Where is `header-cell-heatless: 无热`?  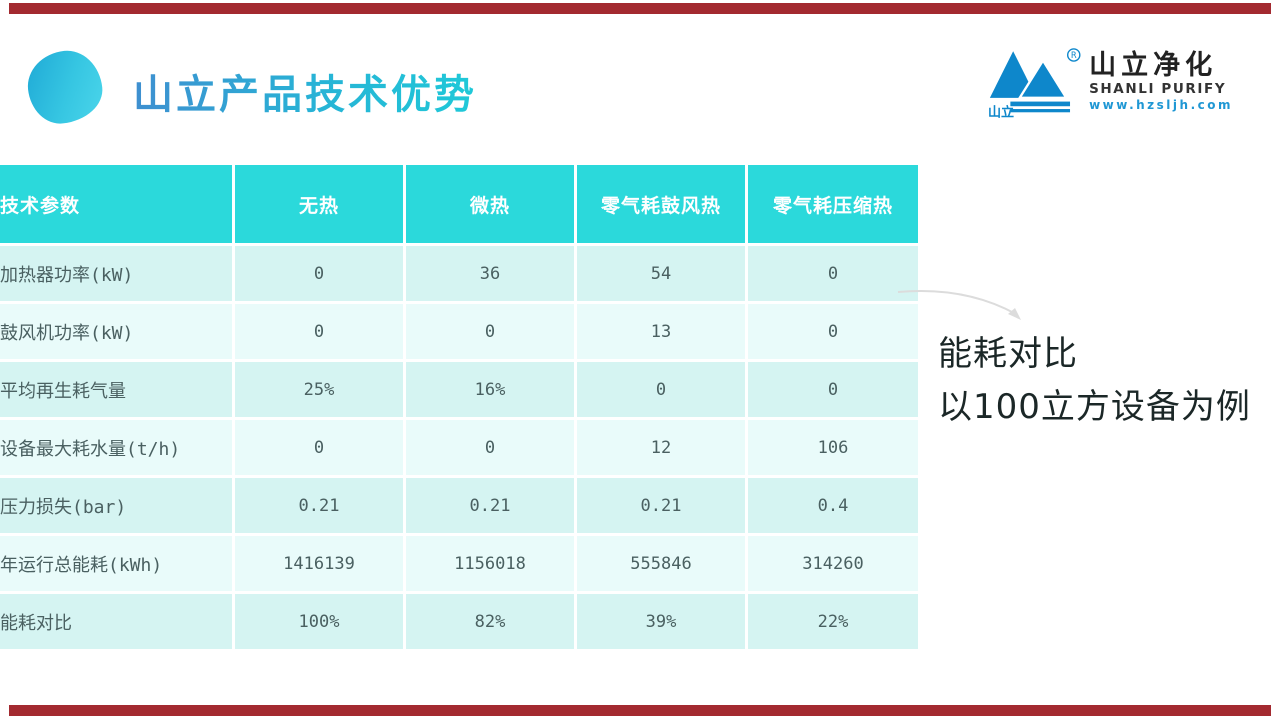 header-cell-heatless: 无热 is located at coordinates (319, 204).